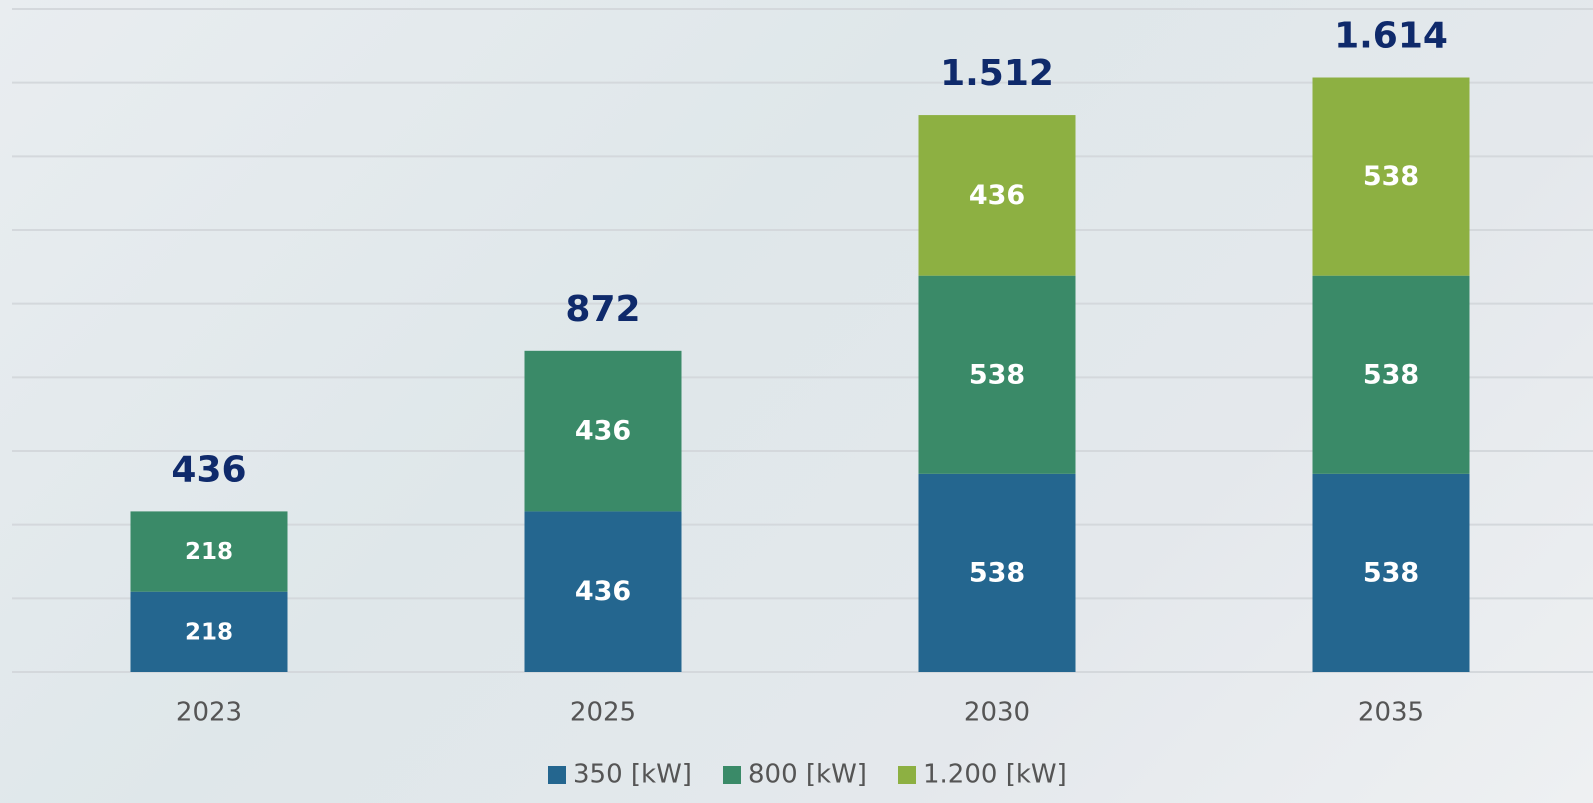 This screenshot has width=1593, height=803. Describe the element at coordinates (603, 713) in the screenshot. I see `x-tick-label: 2025` at that location.